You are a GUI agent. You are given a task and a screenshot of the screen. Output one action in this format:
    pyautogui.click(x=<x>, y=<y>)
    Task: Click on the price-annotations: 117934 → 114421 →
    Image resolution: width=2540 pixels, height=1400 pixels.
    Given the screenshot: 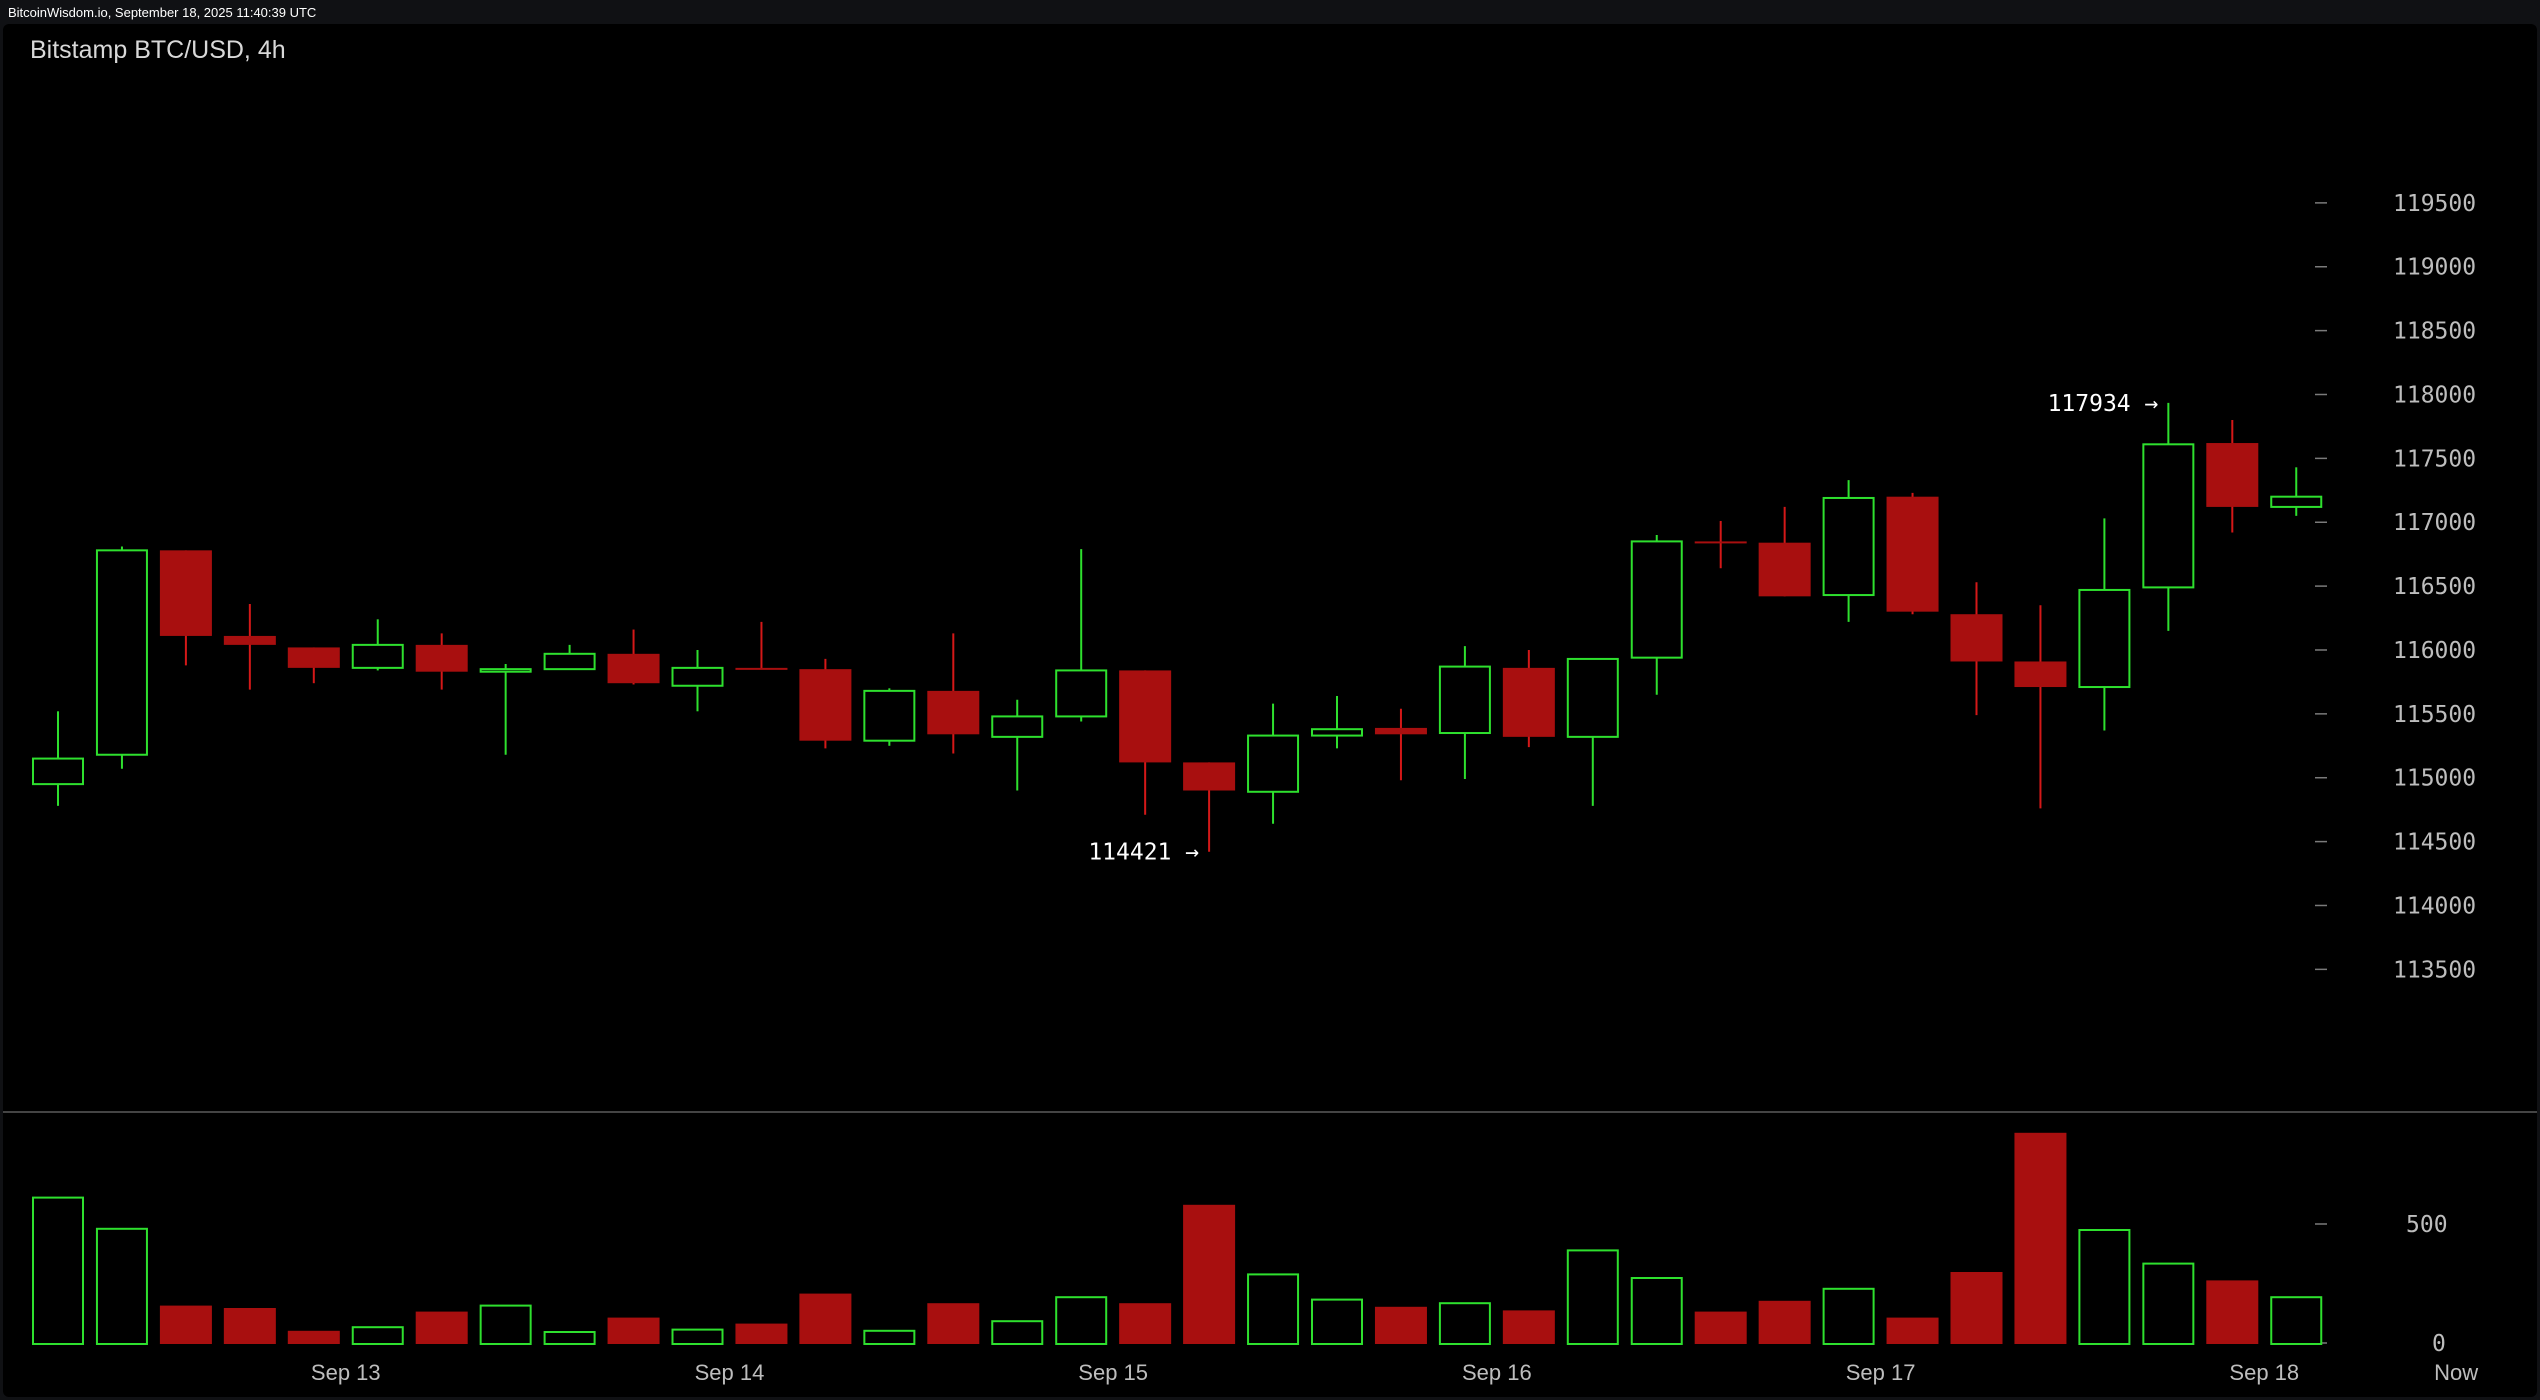 What is the action you would take?
    pyautogui.click(x=1623, y=628)
    